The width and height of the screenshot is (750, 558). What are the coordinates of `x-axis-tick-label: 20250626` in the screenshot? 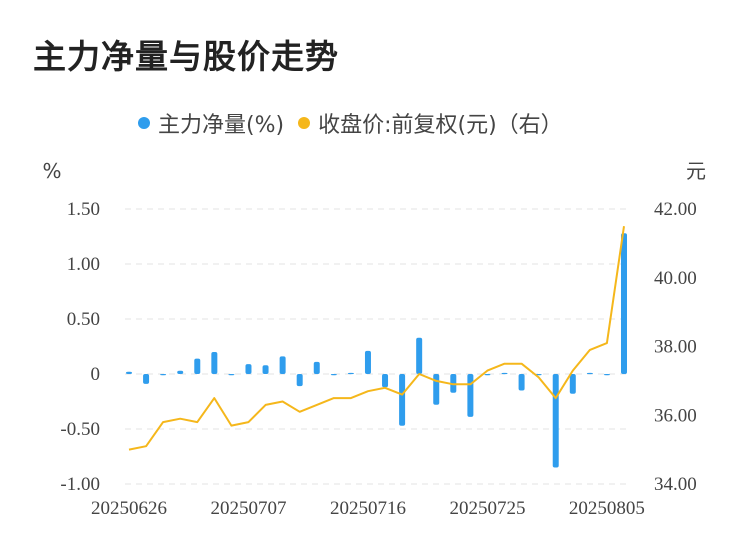 It's located at (129, 508).